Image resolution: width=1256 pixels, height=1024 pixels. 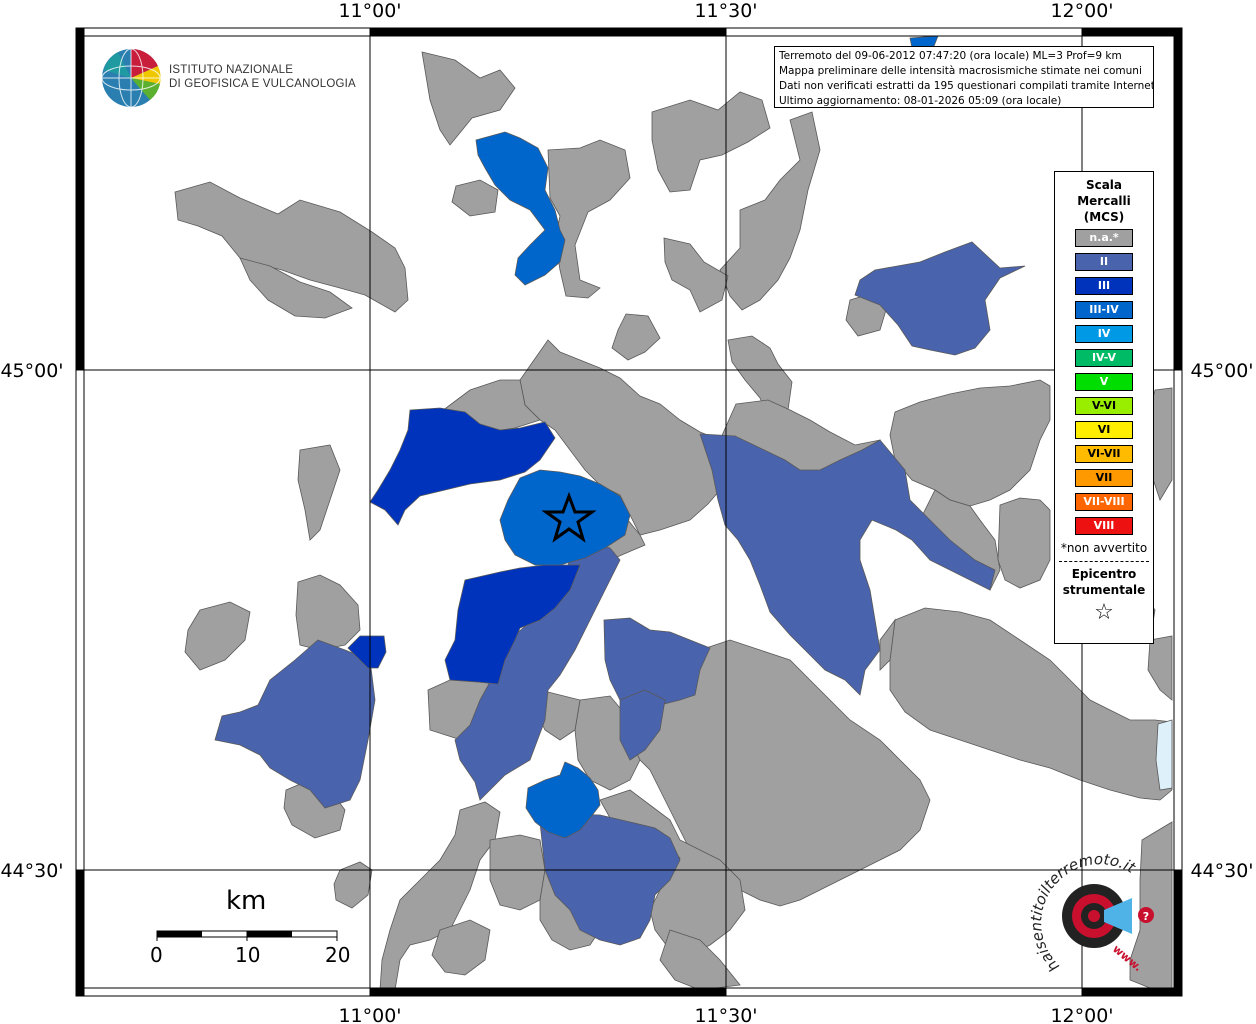 What do you see at coordinates (725, 11) in the screenshot?
I see `lon-label-top-1130: 11°30'` at bounding box center [725, 11].